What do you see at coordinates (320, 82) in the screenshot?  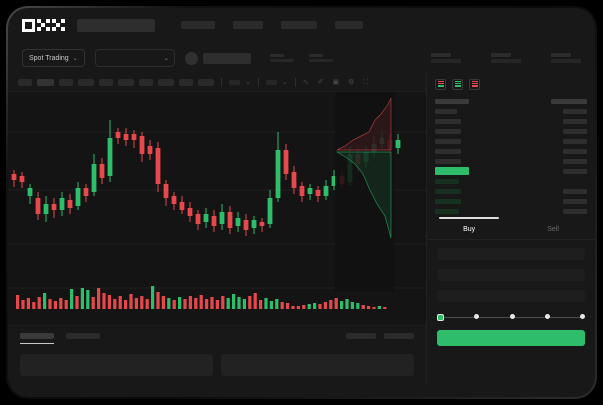 I see `drawing-pencil-icon: ✐` at bounding box center [320, 82].